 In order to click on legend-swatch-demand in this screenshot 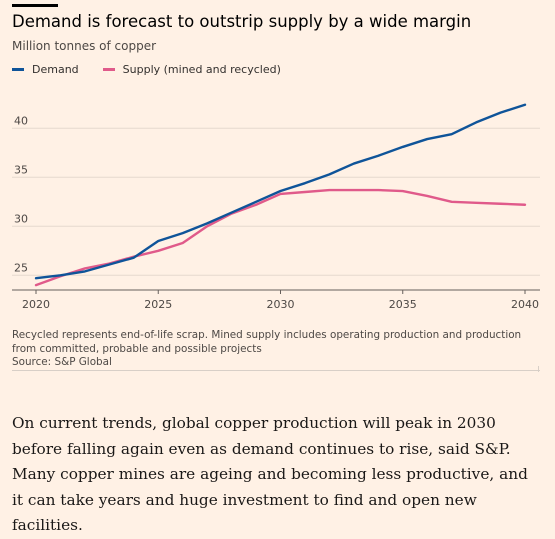, I will do `click(18, 69)`.